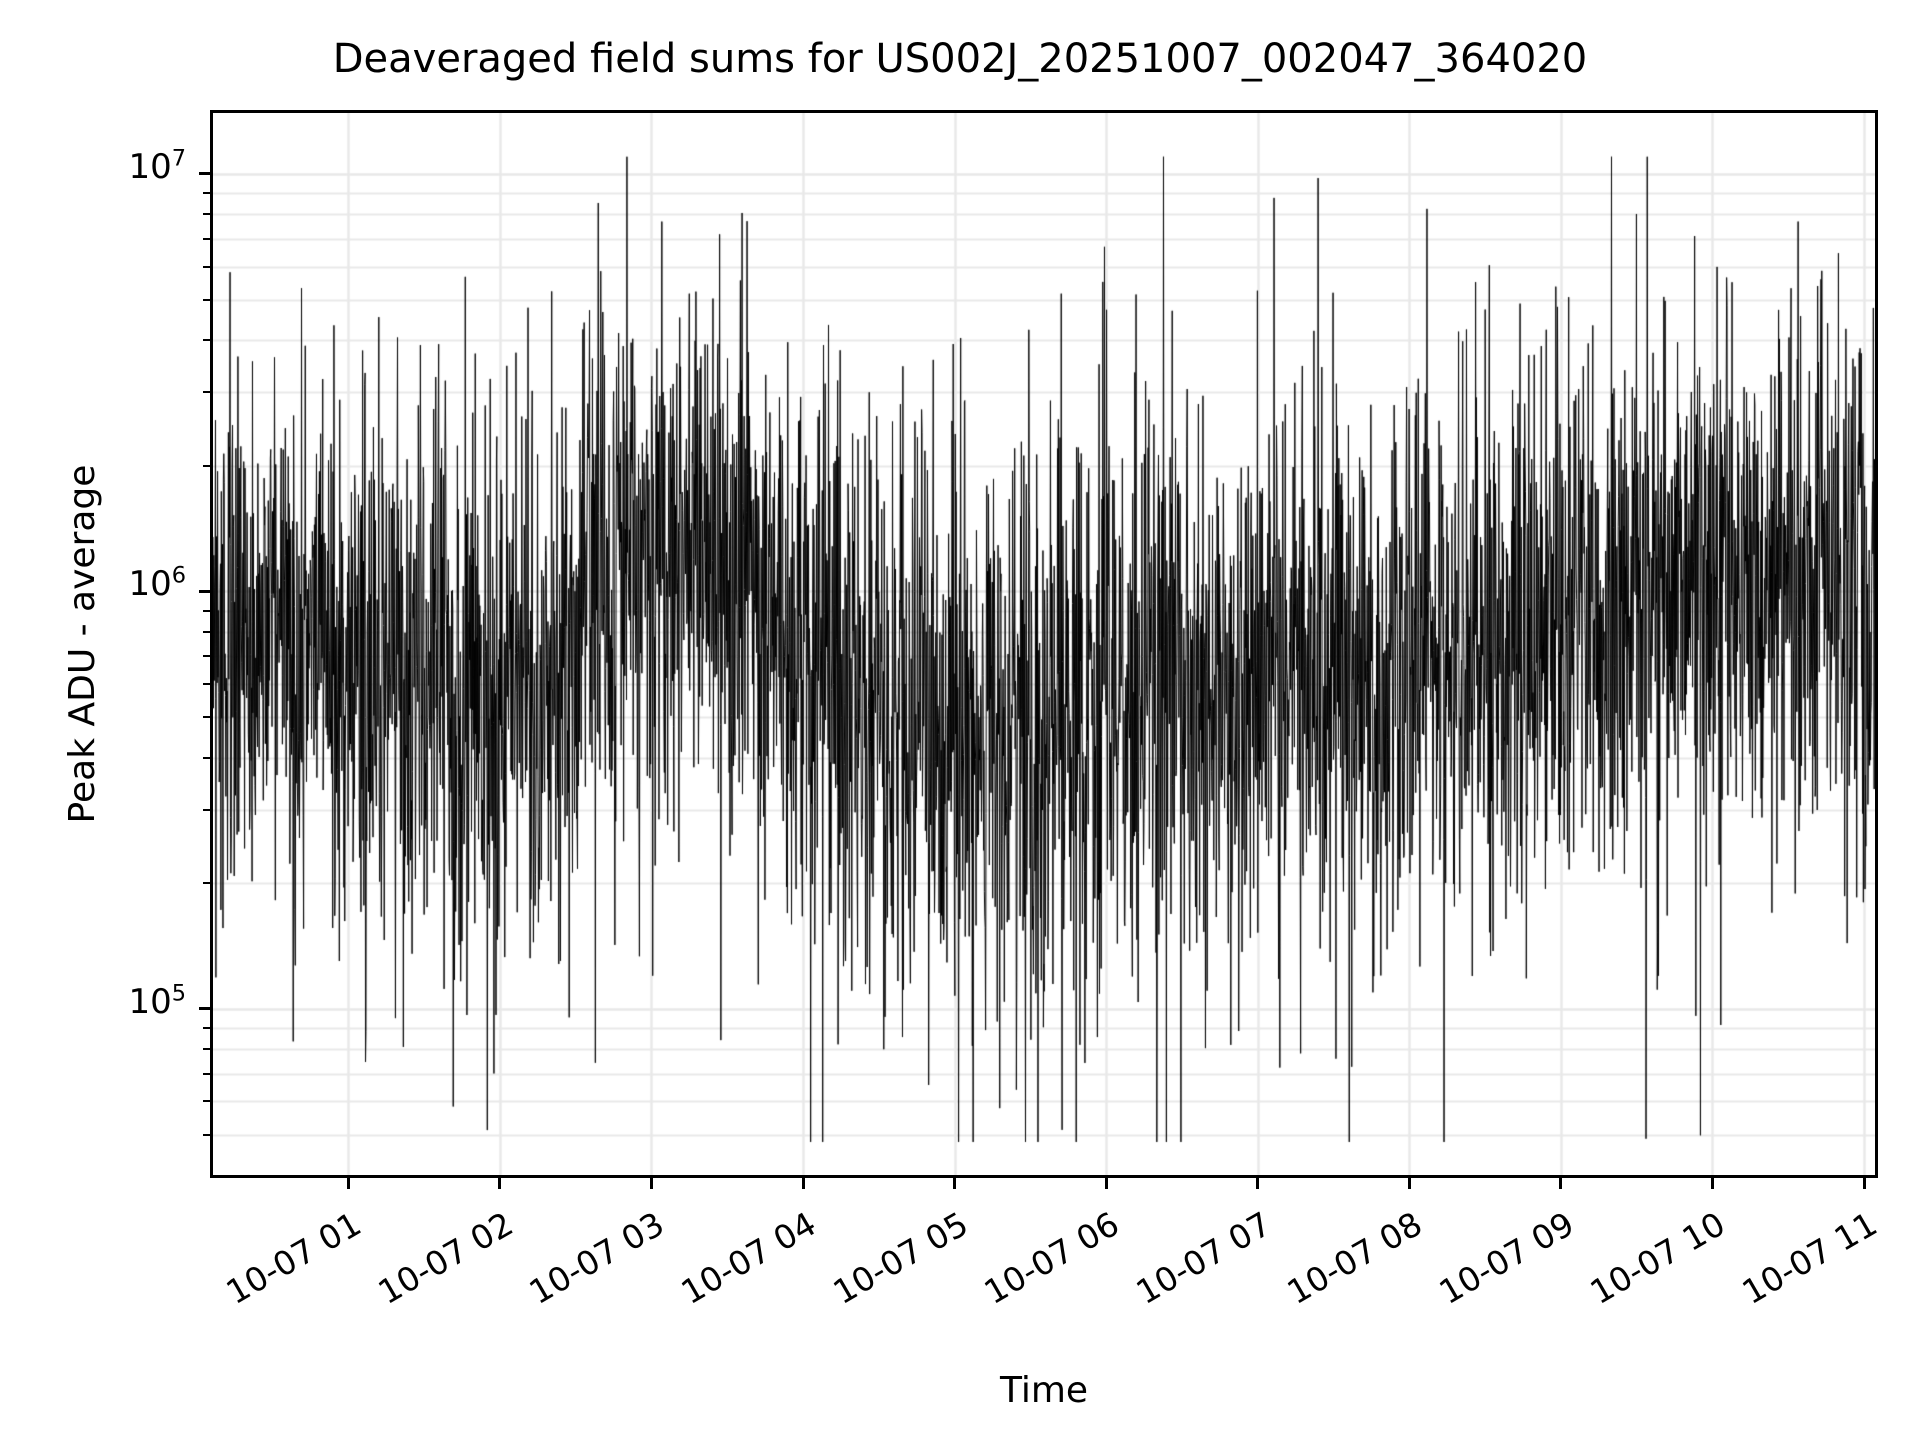  Describe the element at coordinates (82, 644) in the screenshot. I see `y-axis-title: Peak ADU - average` at that location.